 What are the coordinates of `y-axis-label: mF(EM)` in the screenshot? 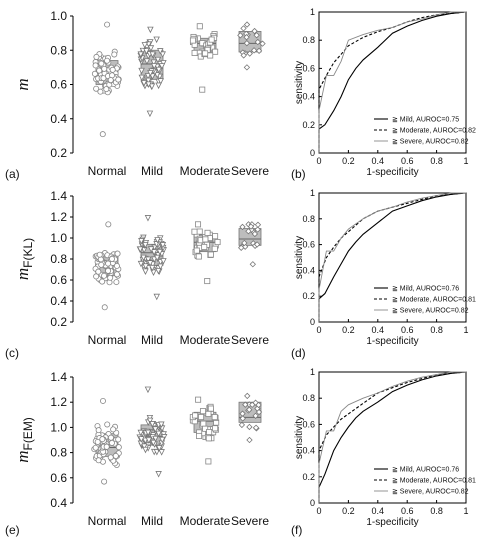 It's located at (24, 440).